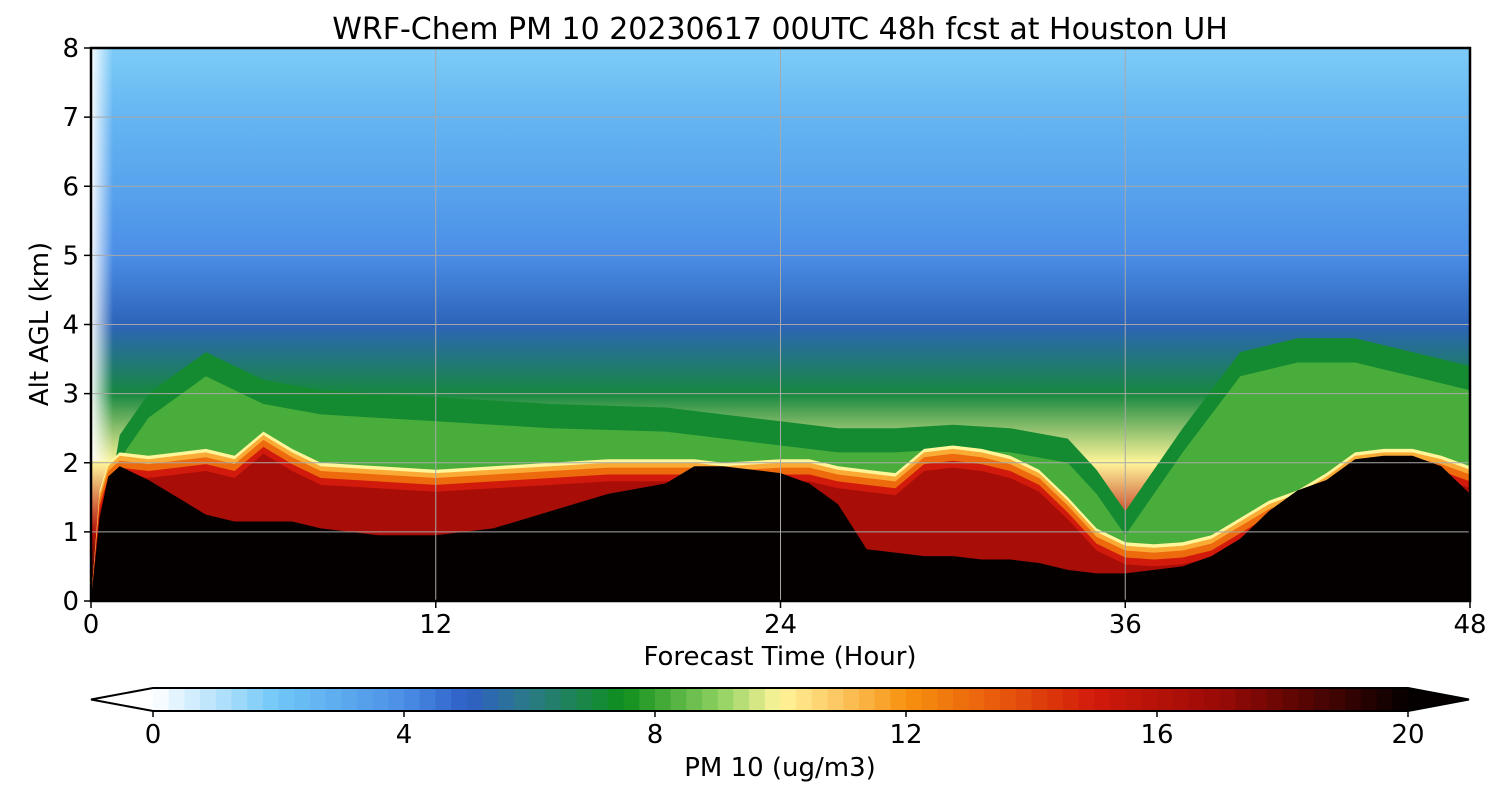 This screenshot has width=1500, height=800. Describe the element at coordinates (40, 324) in the screenshot. I see `y-axis-label: Alt AGL (km)` at that location.